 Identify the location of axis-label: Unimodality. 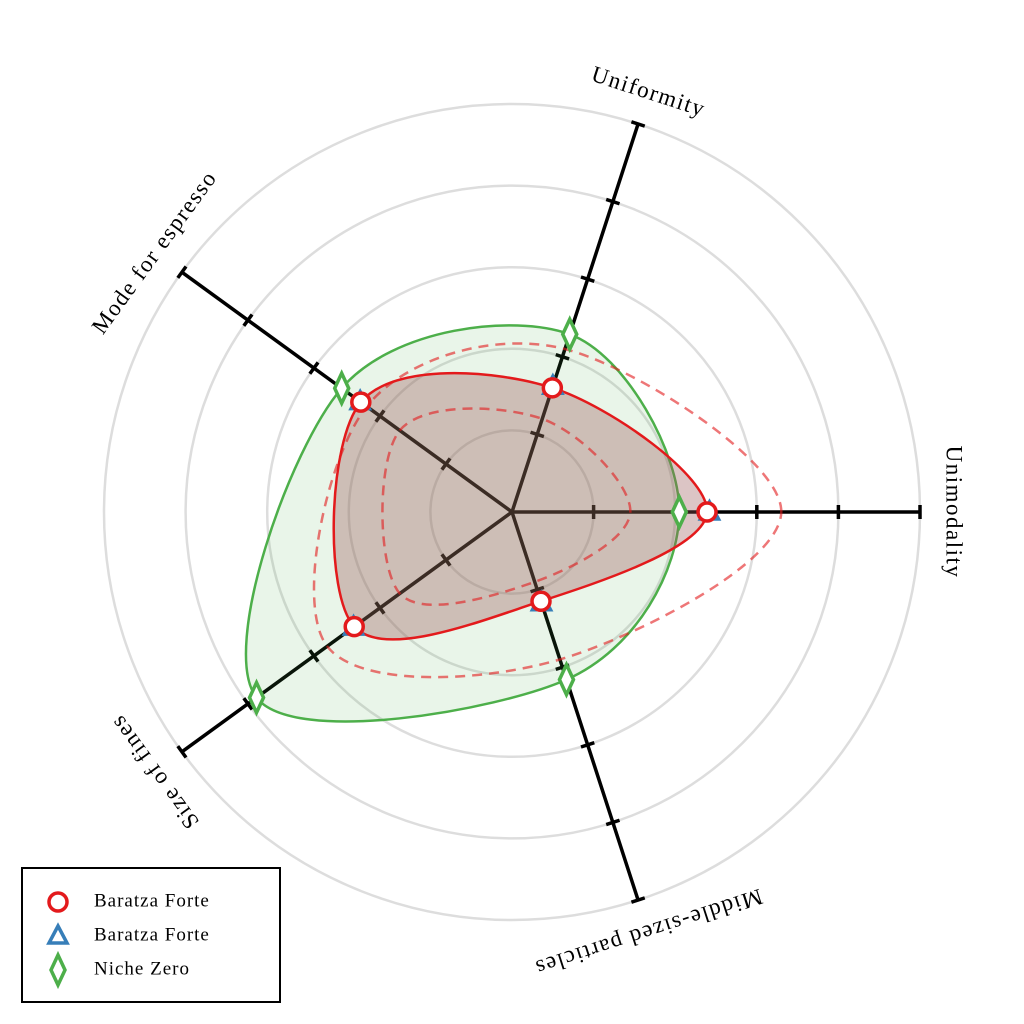
(954, 512).